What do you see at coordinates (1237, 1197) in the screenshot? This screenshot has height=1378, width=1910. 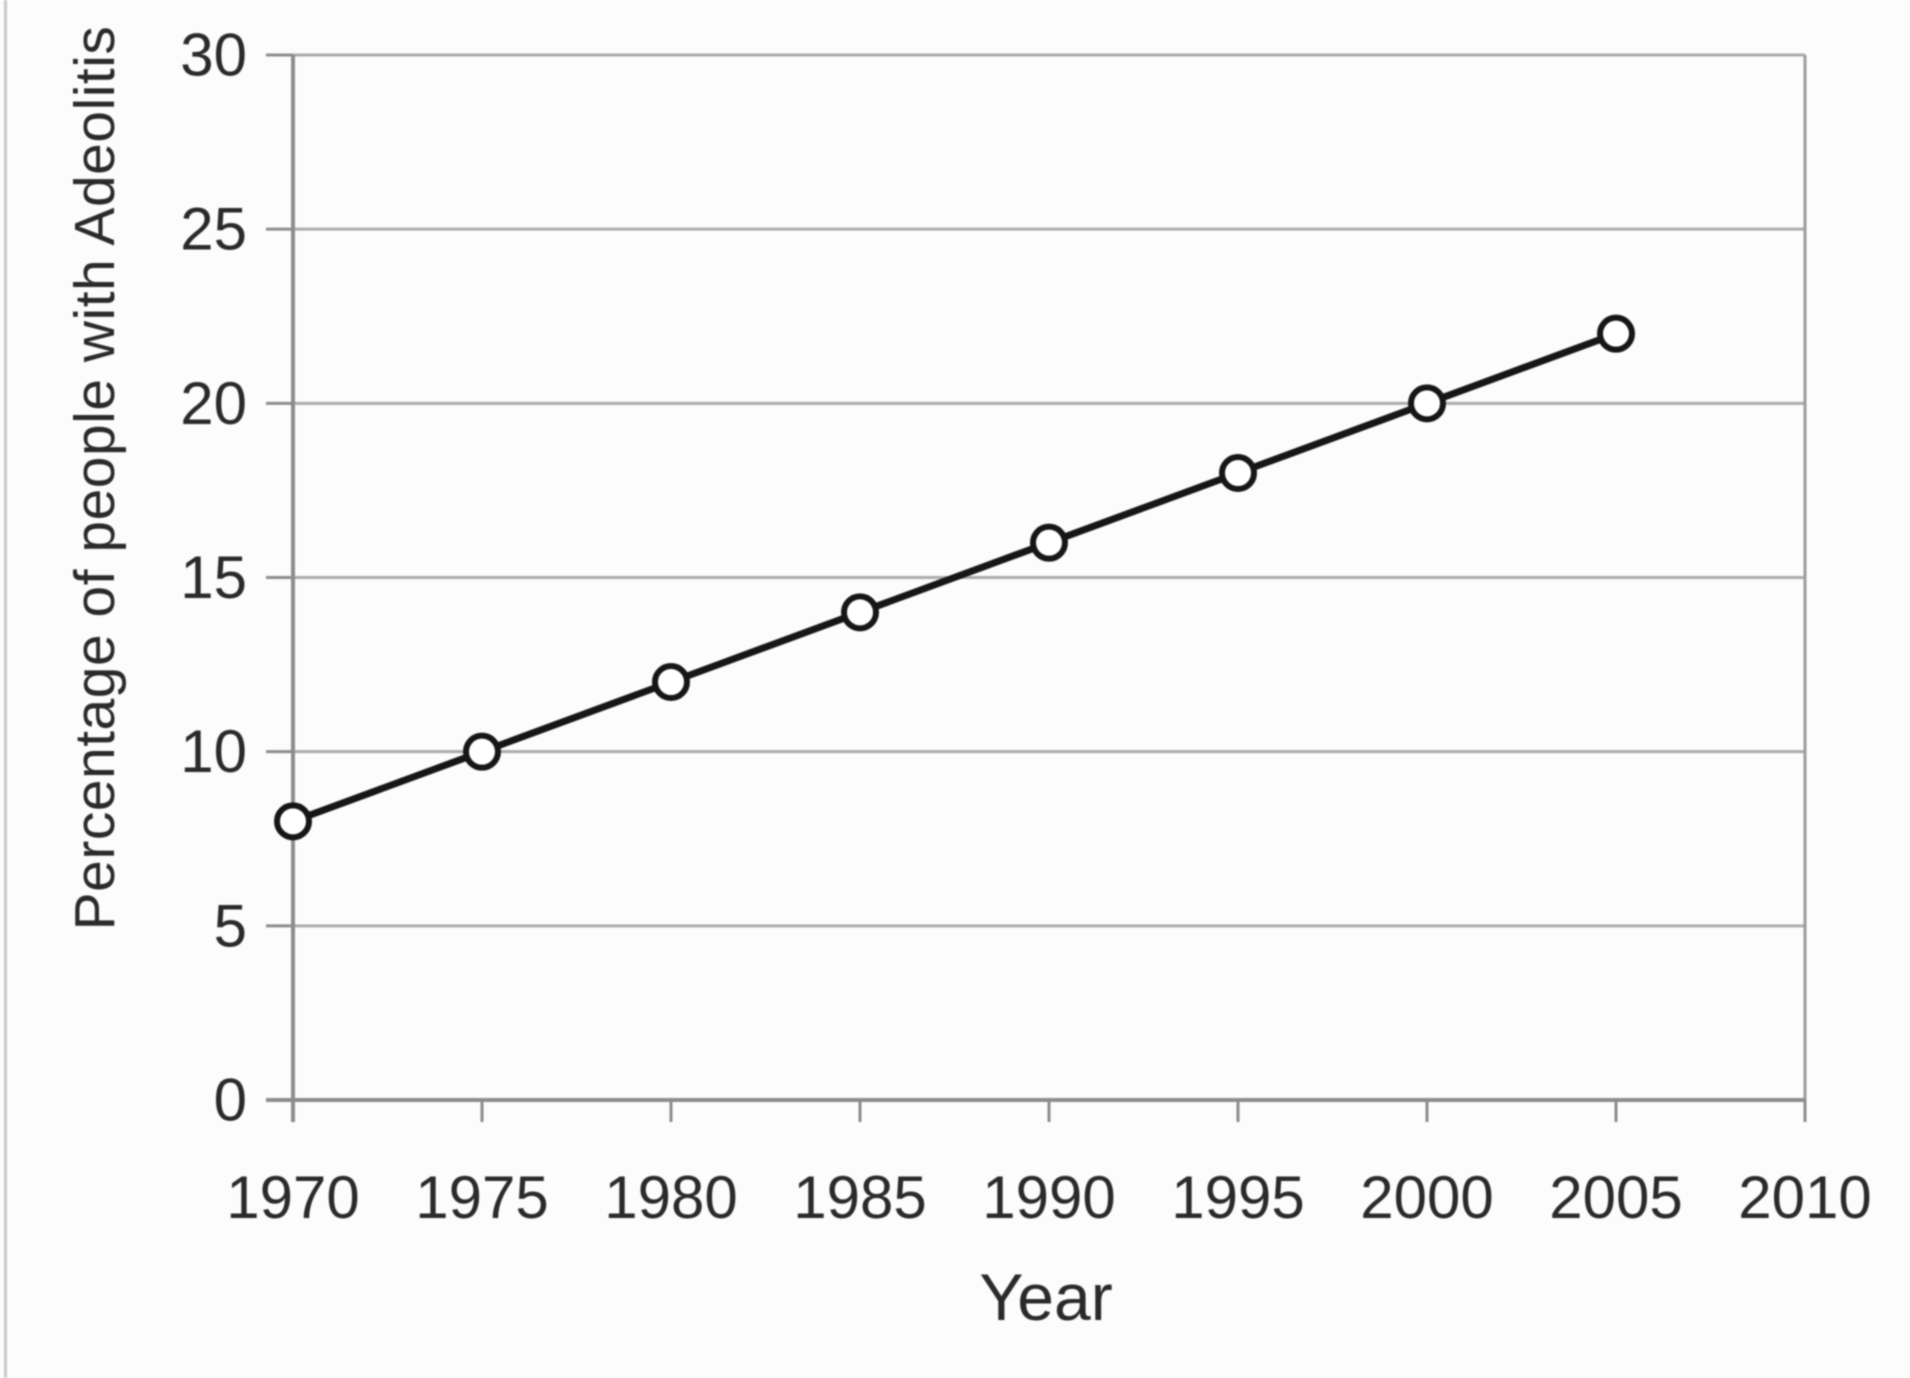 I see `x-tick-label: 1995` at bounding box center [1237, 1197].